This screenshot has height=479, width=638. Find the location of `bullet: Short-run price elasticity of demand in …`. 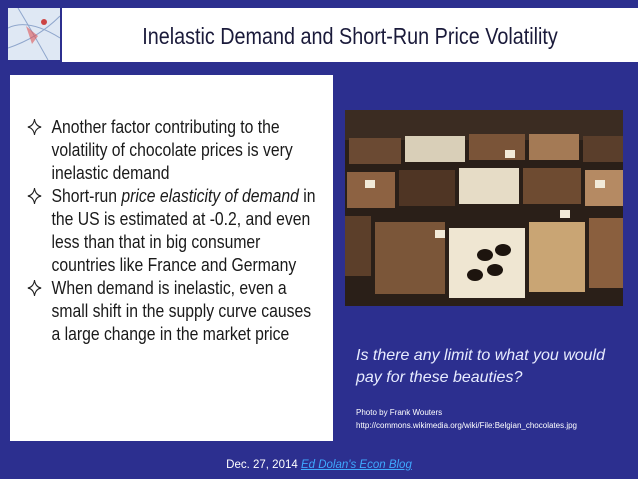

bullet: Short-run price elasticity of demand in … is located at coordinates (172, 230).